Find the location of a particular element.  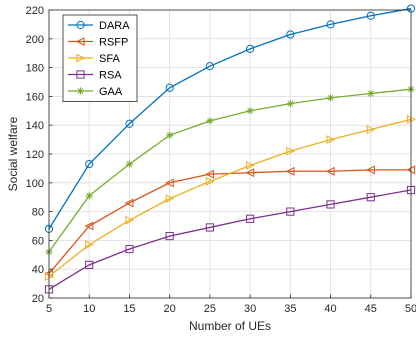

y-axis-label: Social welfare is located at coordinates (13, 153).